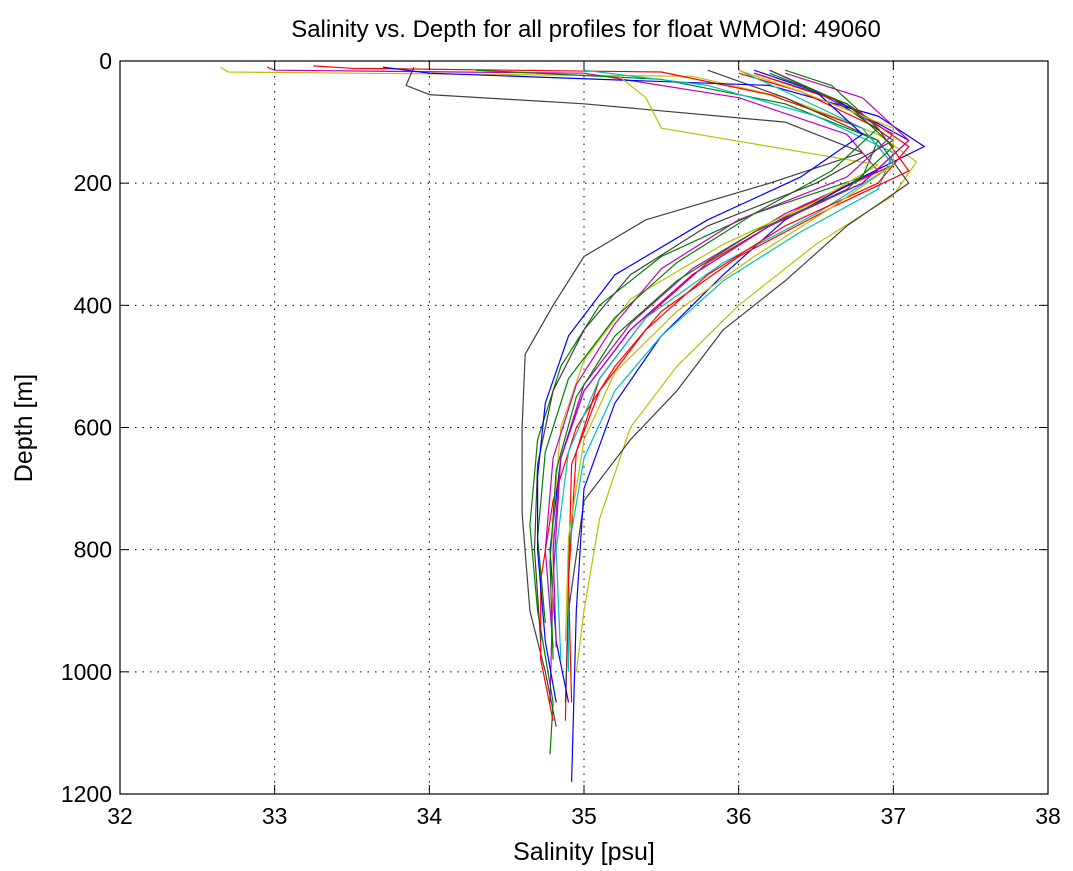 The width and height of the screenshot is (1073, 871). I want to click on x-tick-label: 37, so click(894, 816).